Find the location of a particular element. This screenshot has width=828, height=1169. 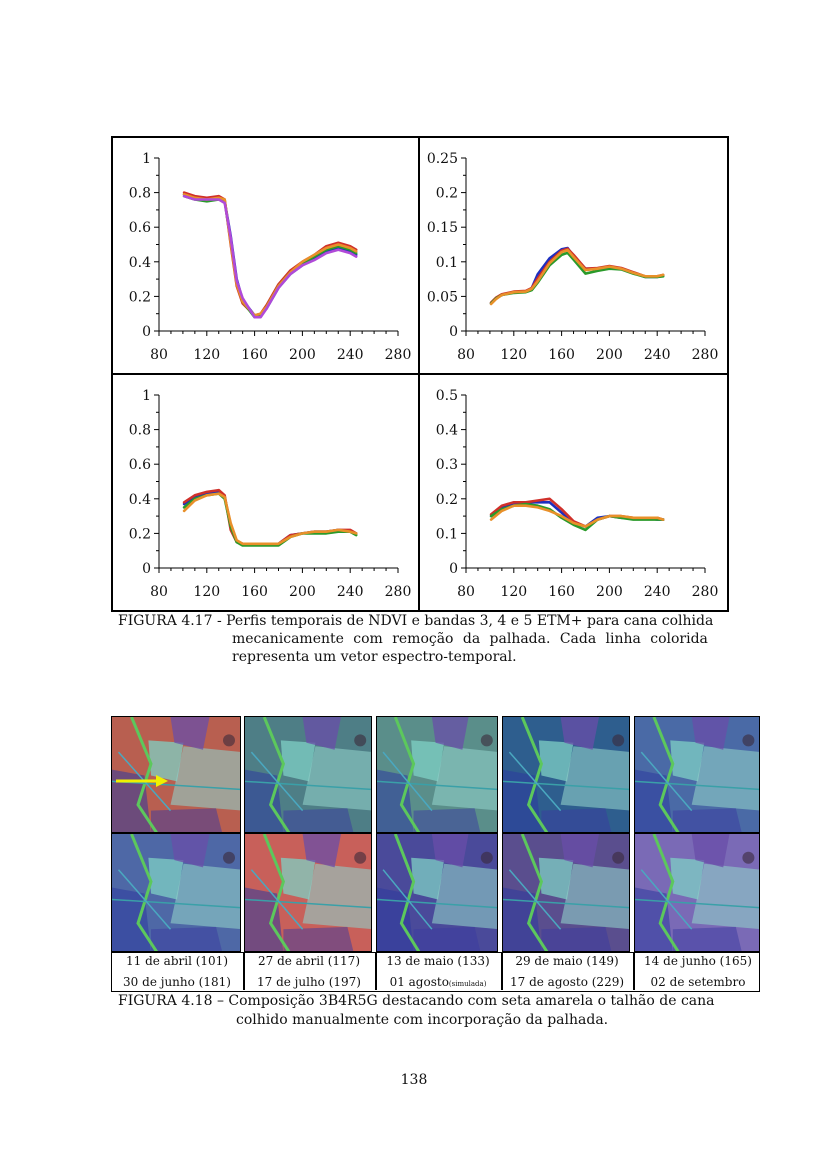

date-label-bottom-text: 17 de julho (197) is located at coordinates (308, 982).